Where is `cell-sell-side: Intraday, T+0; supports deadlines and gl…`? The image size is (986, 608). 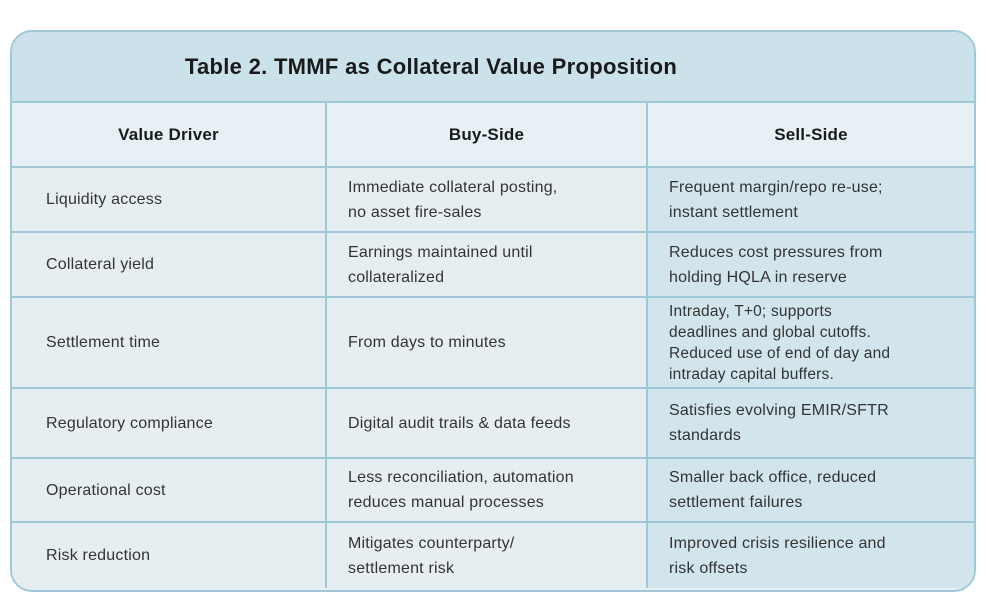 cell-sell-side: Intraday, T+0; supports deadlines and gl… is located at coordinates (811, 341).